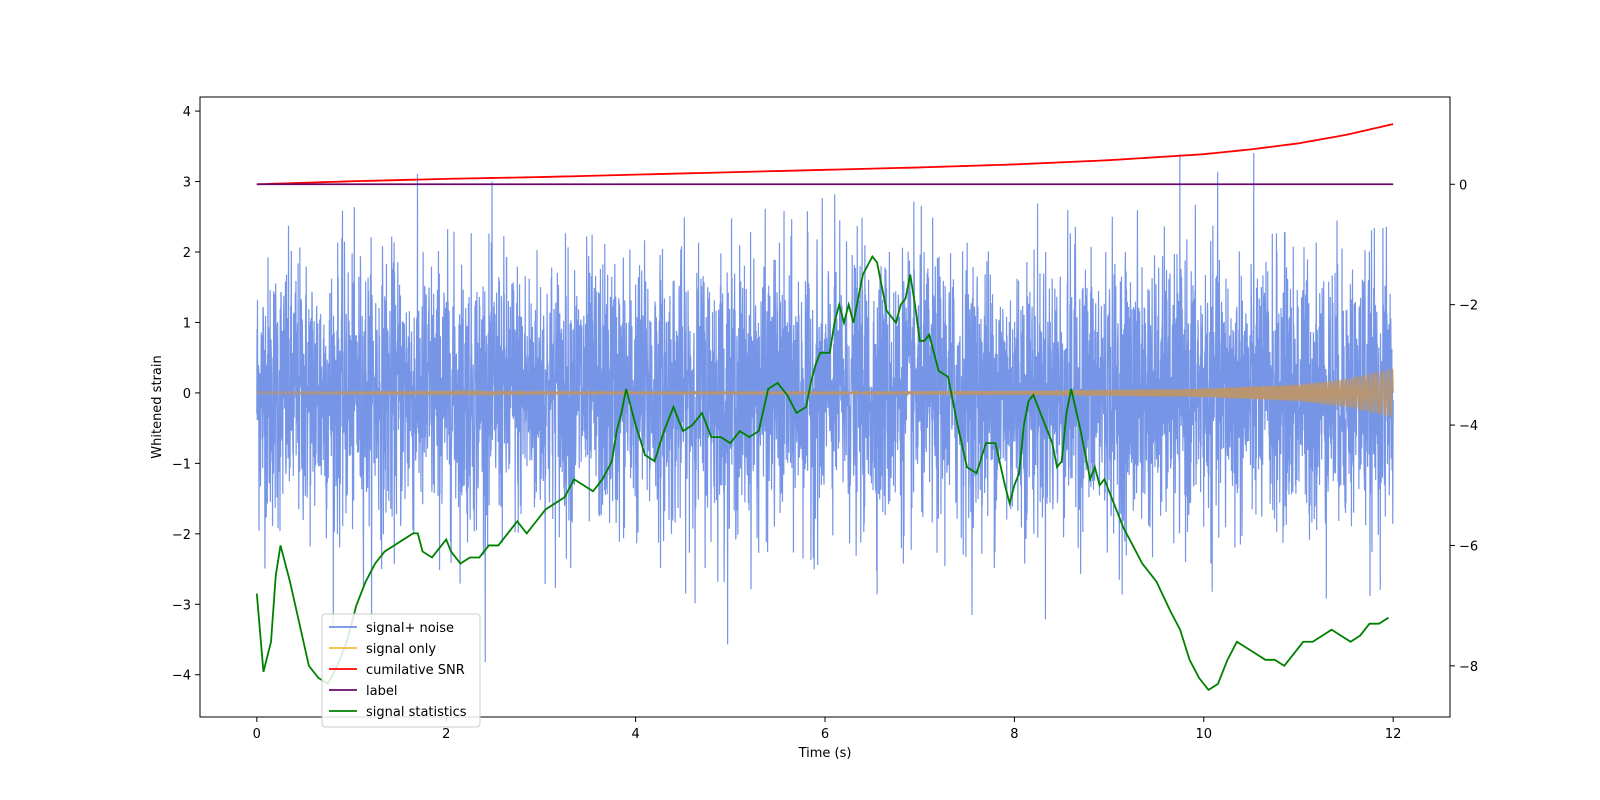  I want to click on y-axis-label: Whitened strain, so click(157, 406).